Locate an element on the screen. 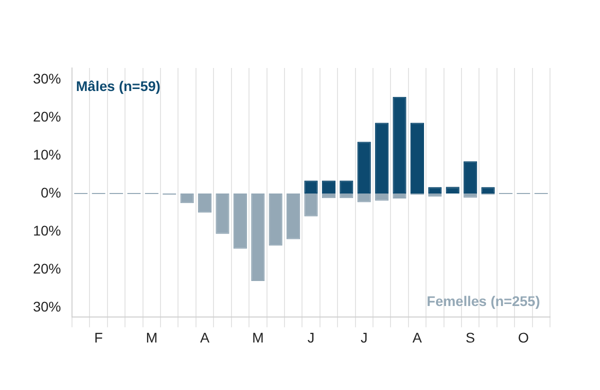 The height and width of the screenshot is (390, 600). x-tick-label: F is located at coordinates (98, 337).